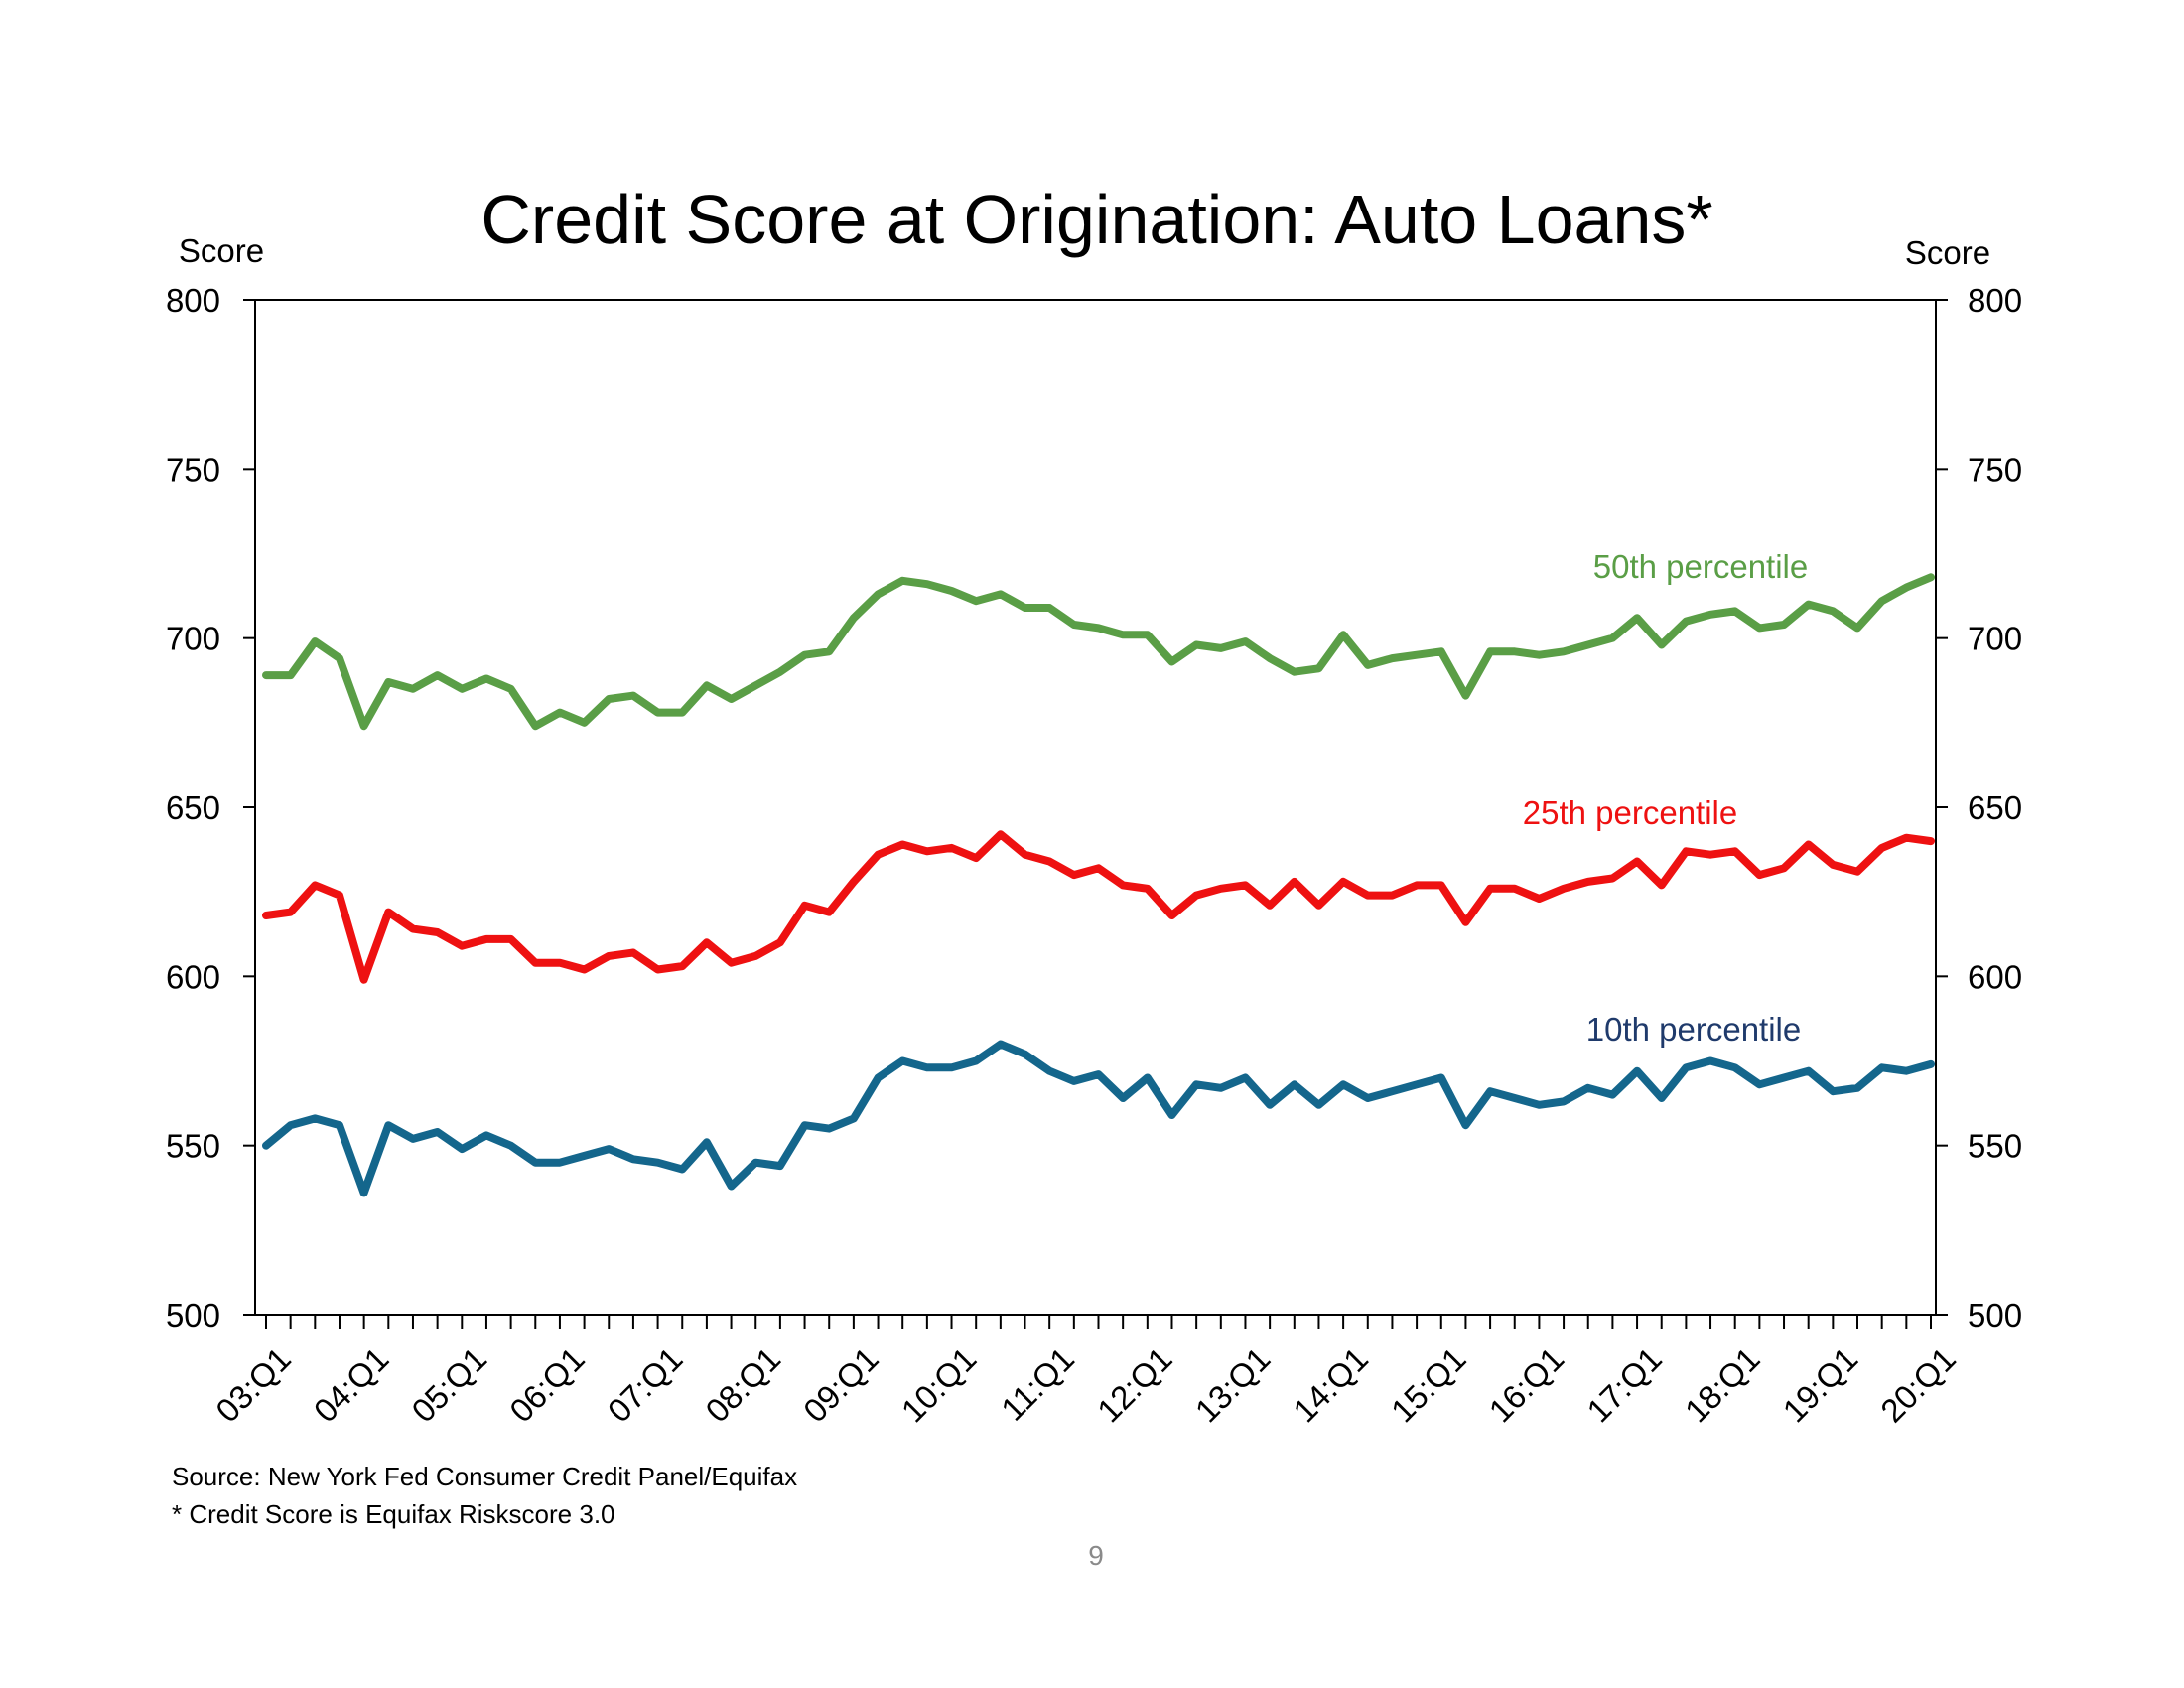  What do you see at coordinates (1330, 1385) in the screenshot?
I see `x-tick-label: 14:Q1` at bounding box center [1330, 1385].